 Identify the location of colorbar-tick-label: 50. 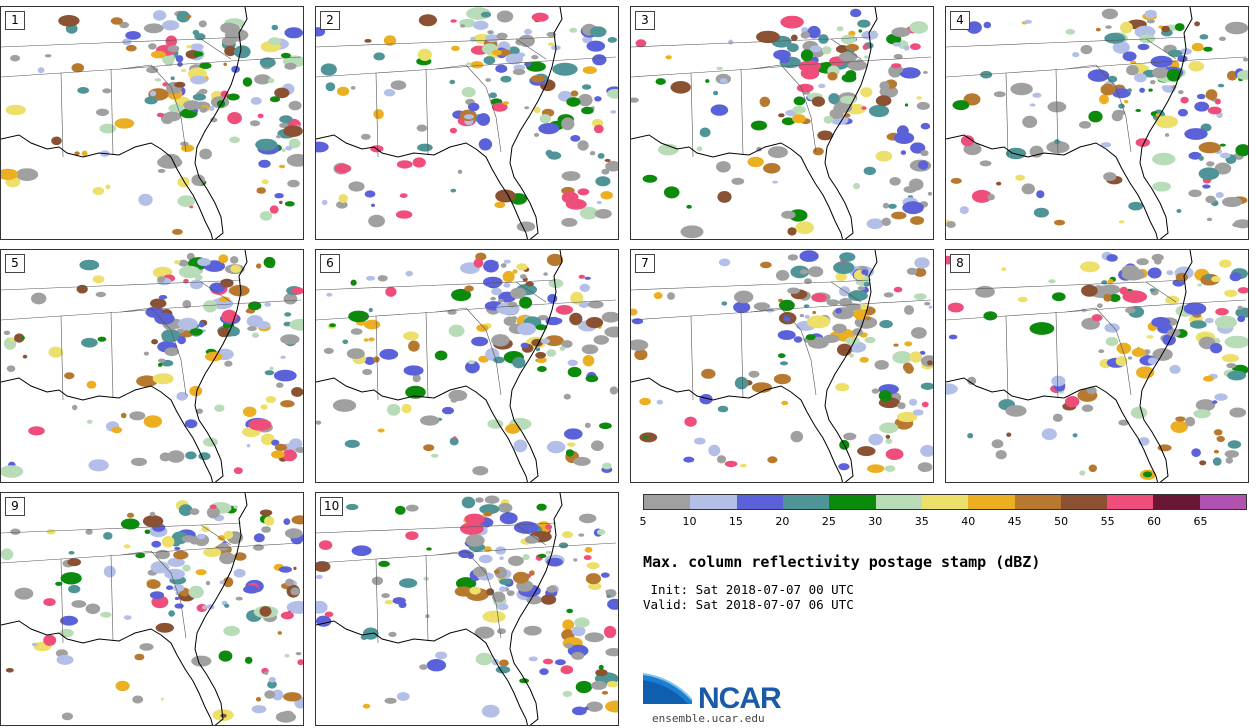
(1061, 521).